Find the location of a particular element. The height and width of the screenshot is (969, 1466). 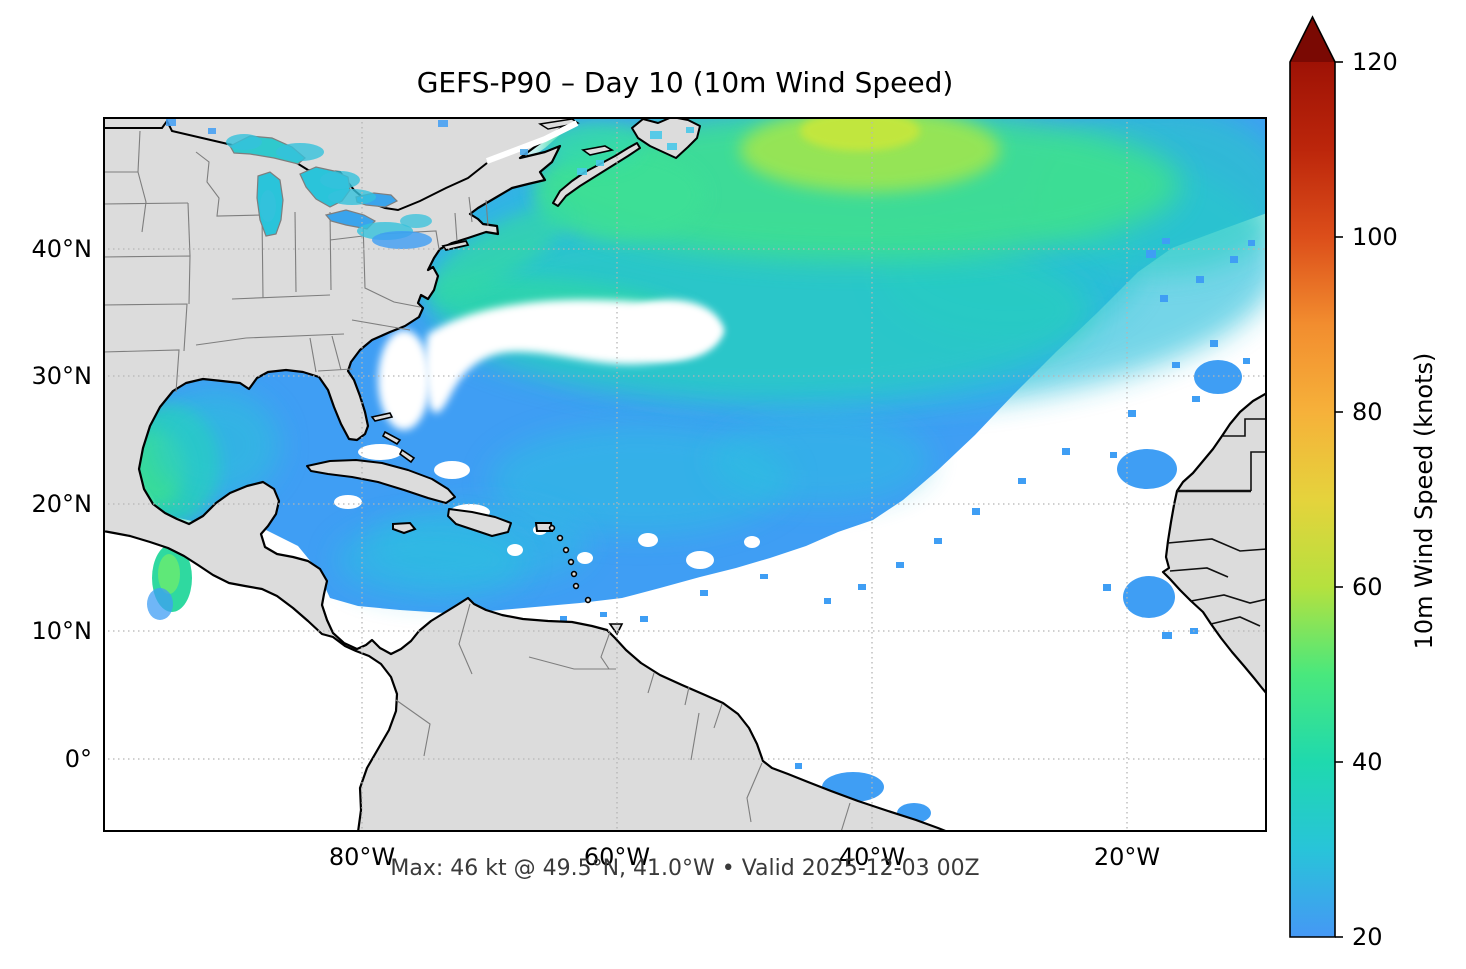

island-hispaniola is located at coordinates (479, 522).